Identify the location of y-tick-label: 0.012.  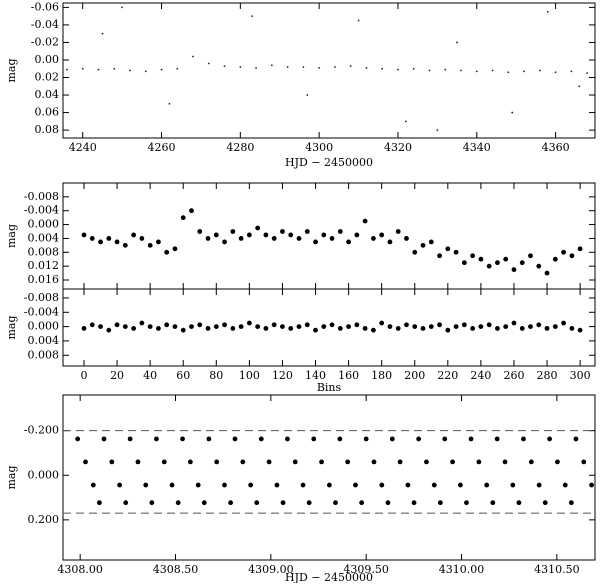
(44, 265).